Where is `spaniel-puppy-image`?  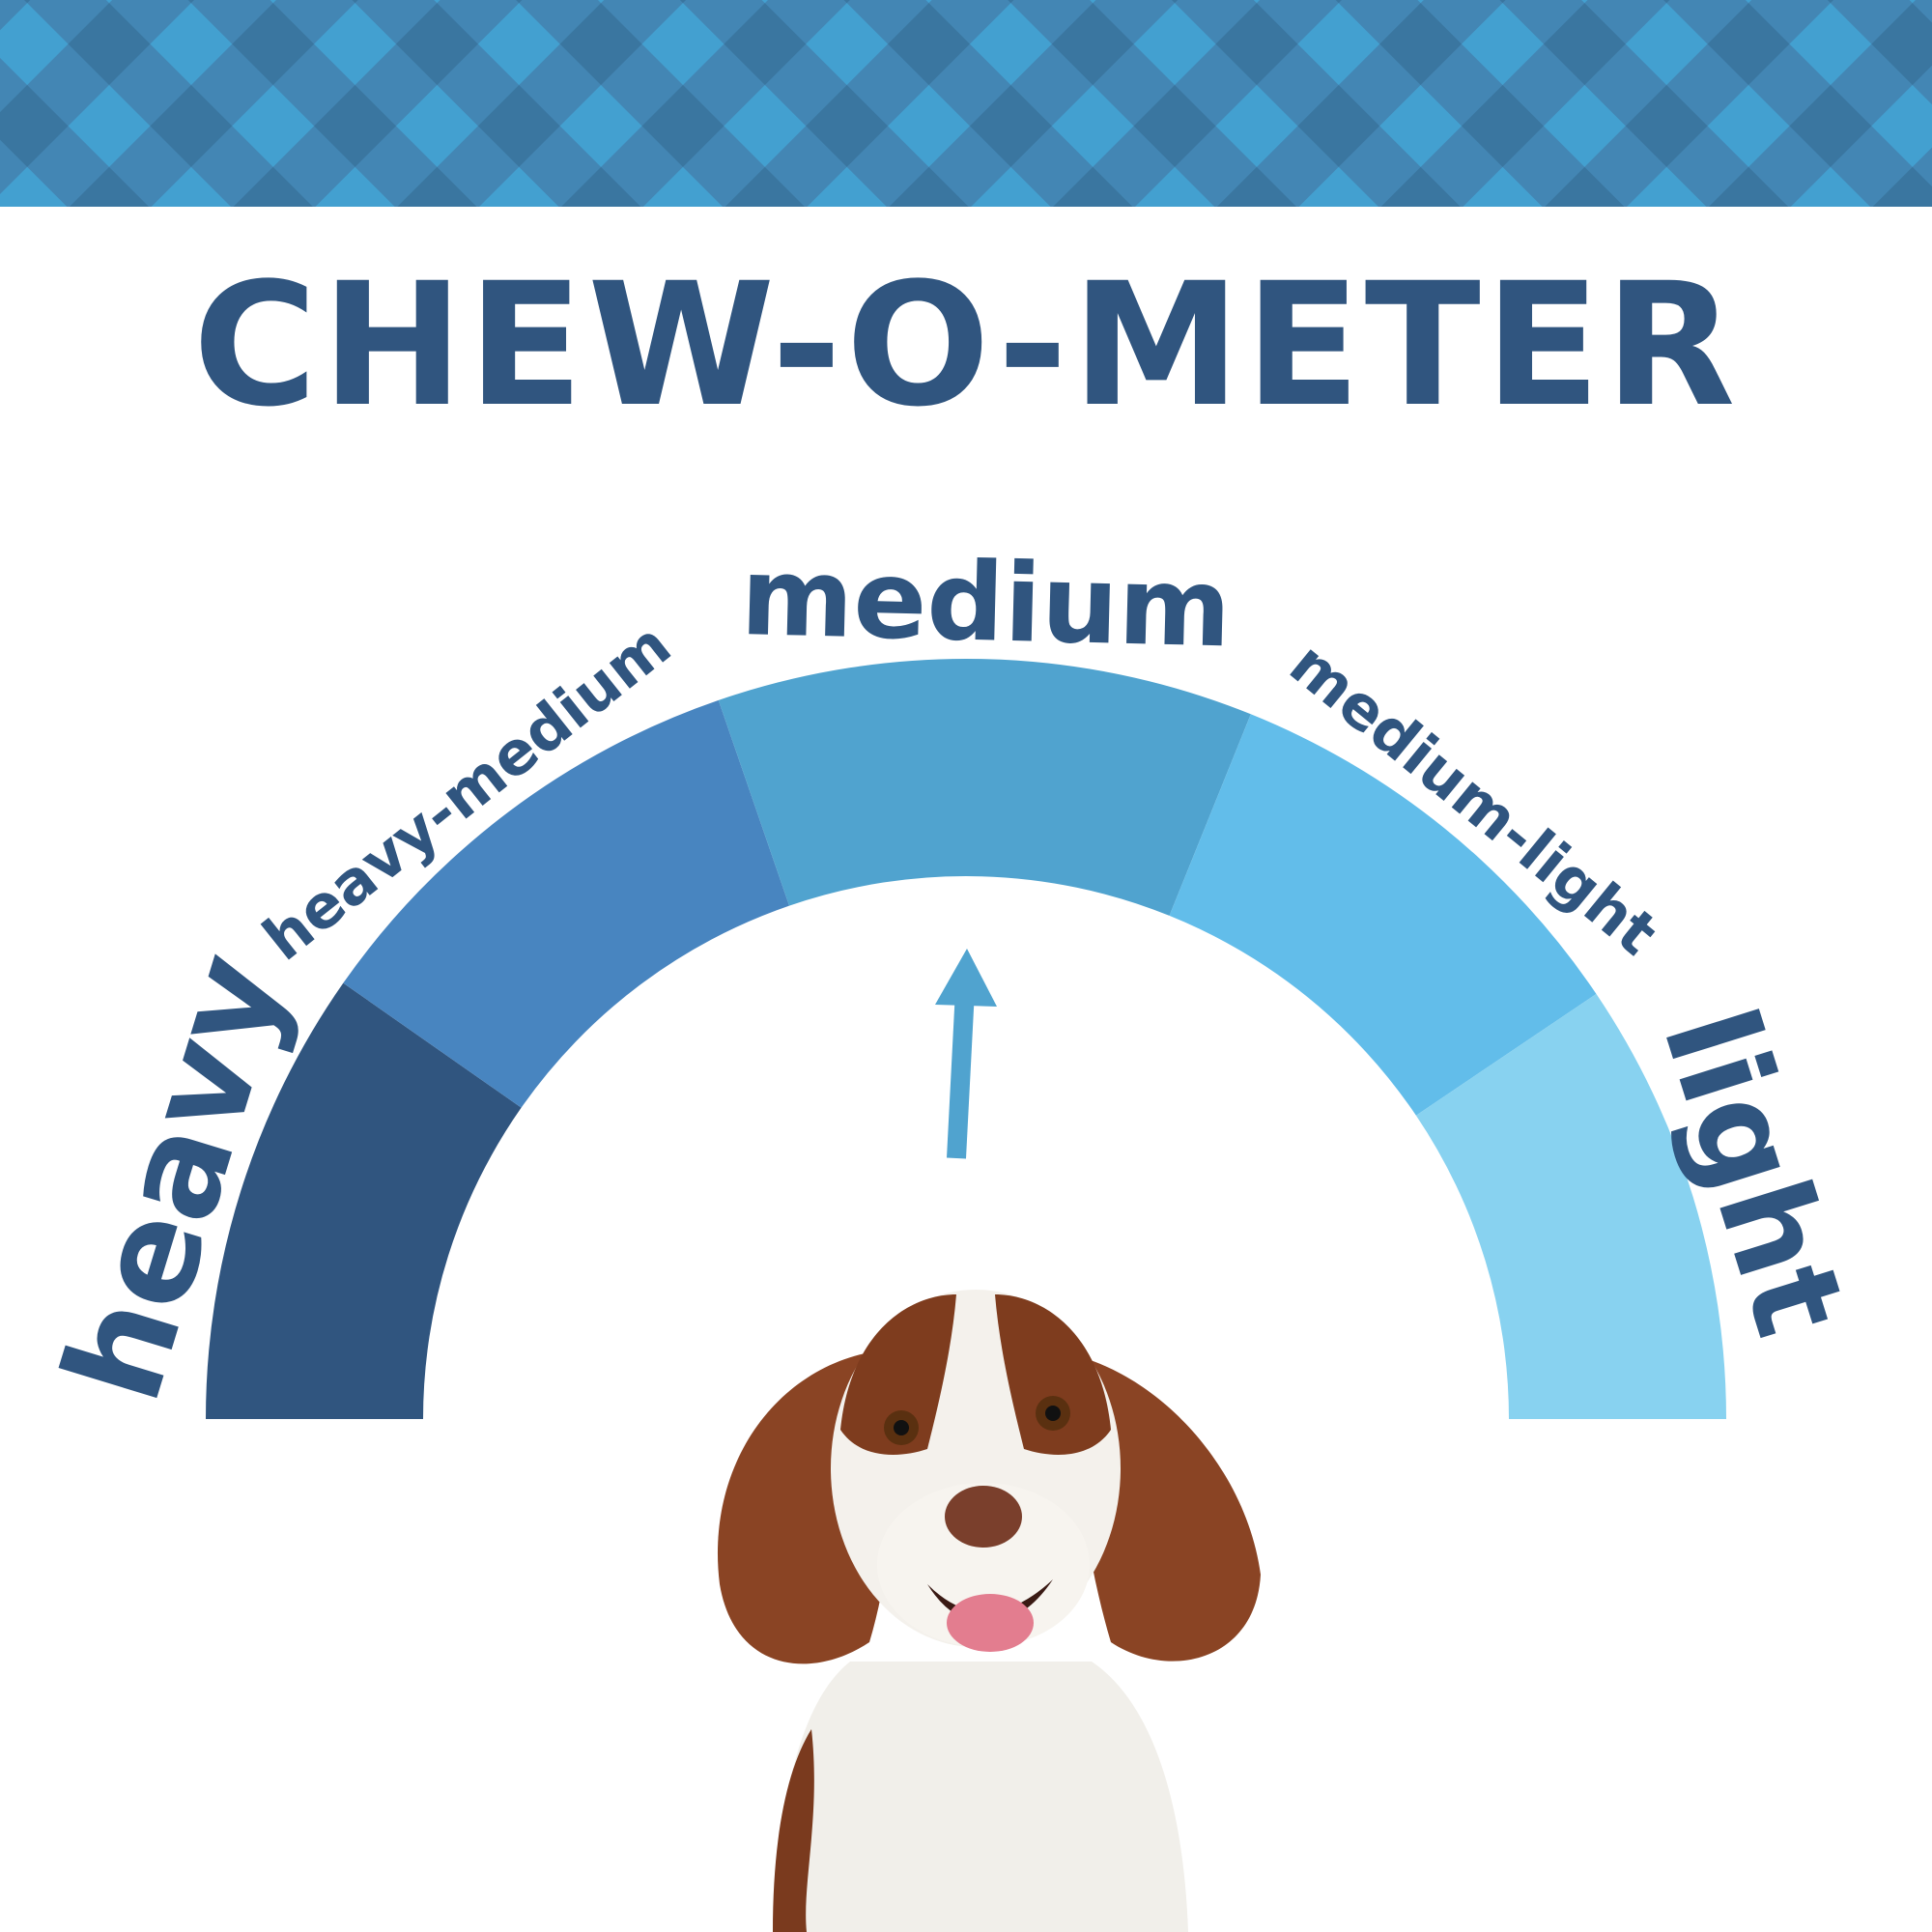
spaniel-puppy-image is located at coordinates (989, 1611).